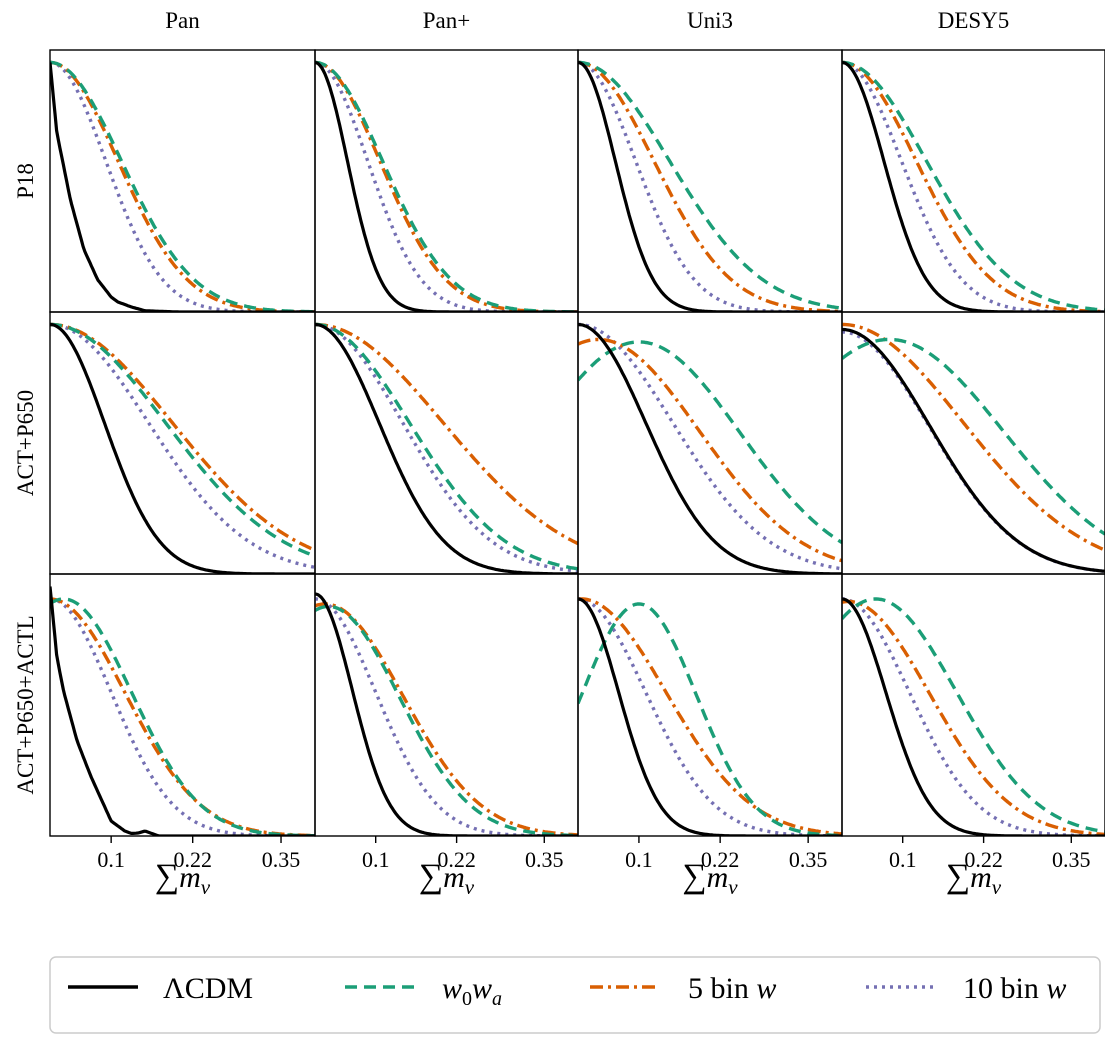 The height and width of the screenshot is (1043, 1105). What do you see at coordinates (281, 859) in the screenshot?
I see `x-tick-label-0-2: 0.35` at bounding box center [281, 859].